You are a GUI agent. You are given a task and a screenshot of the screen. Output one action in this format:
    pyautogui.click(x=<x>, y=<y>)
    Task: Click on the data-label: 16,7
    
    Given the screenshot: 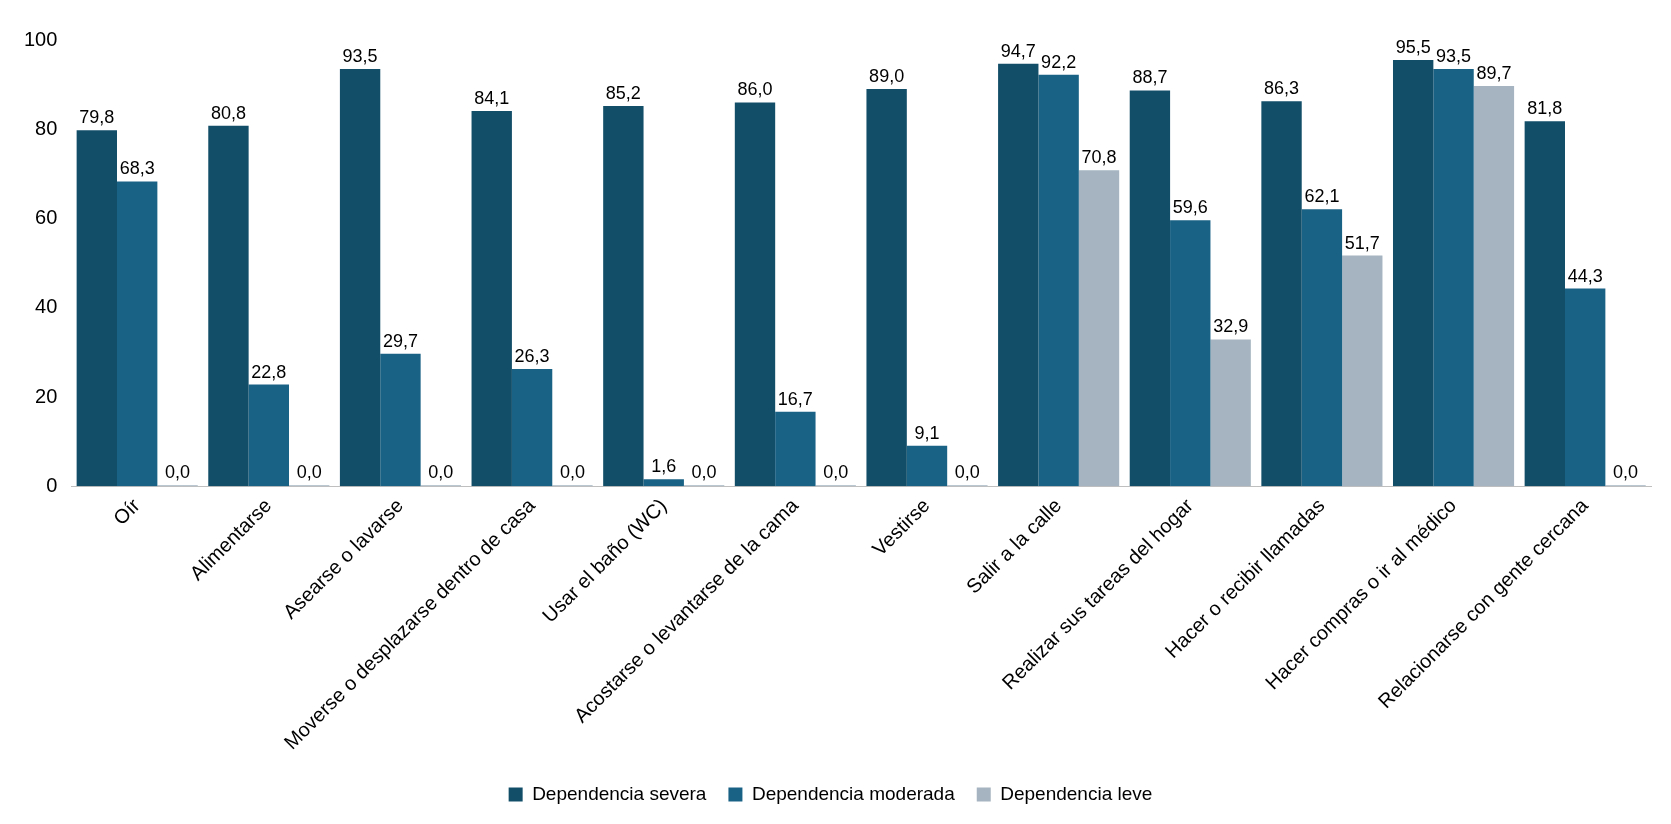 What is the action you would take?
    pyautogui.click(x=795, y=398)
    